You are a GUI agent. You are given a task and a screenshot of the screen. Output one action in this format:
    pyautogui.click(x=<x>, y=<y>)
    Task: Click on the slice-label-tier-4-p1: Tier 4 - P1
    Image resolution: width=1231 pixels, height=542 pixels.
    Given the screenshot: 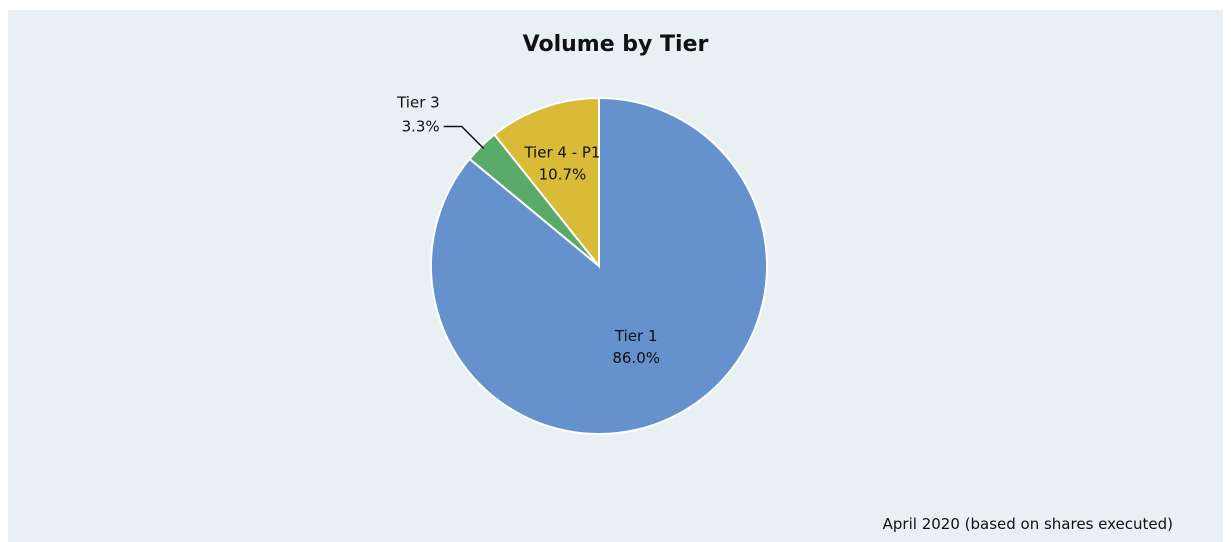 What is the action you would take?
    pyautogui.click(x=561, y=152)
    